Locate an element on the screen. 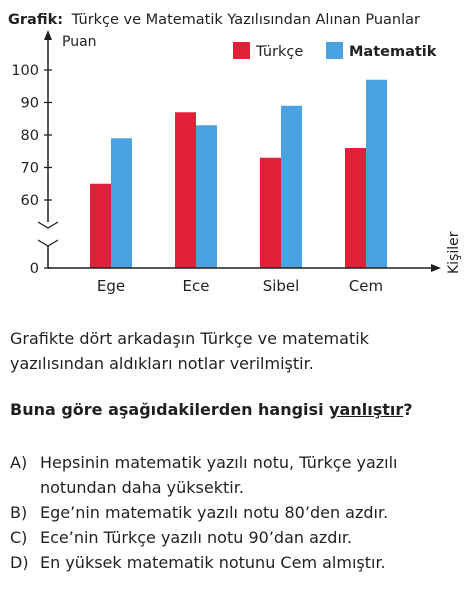 The image size is (473, 593). bar-cem-turkce is located at coordinates (355, 208).